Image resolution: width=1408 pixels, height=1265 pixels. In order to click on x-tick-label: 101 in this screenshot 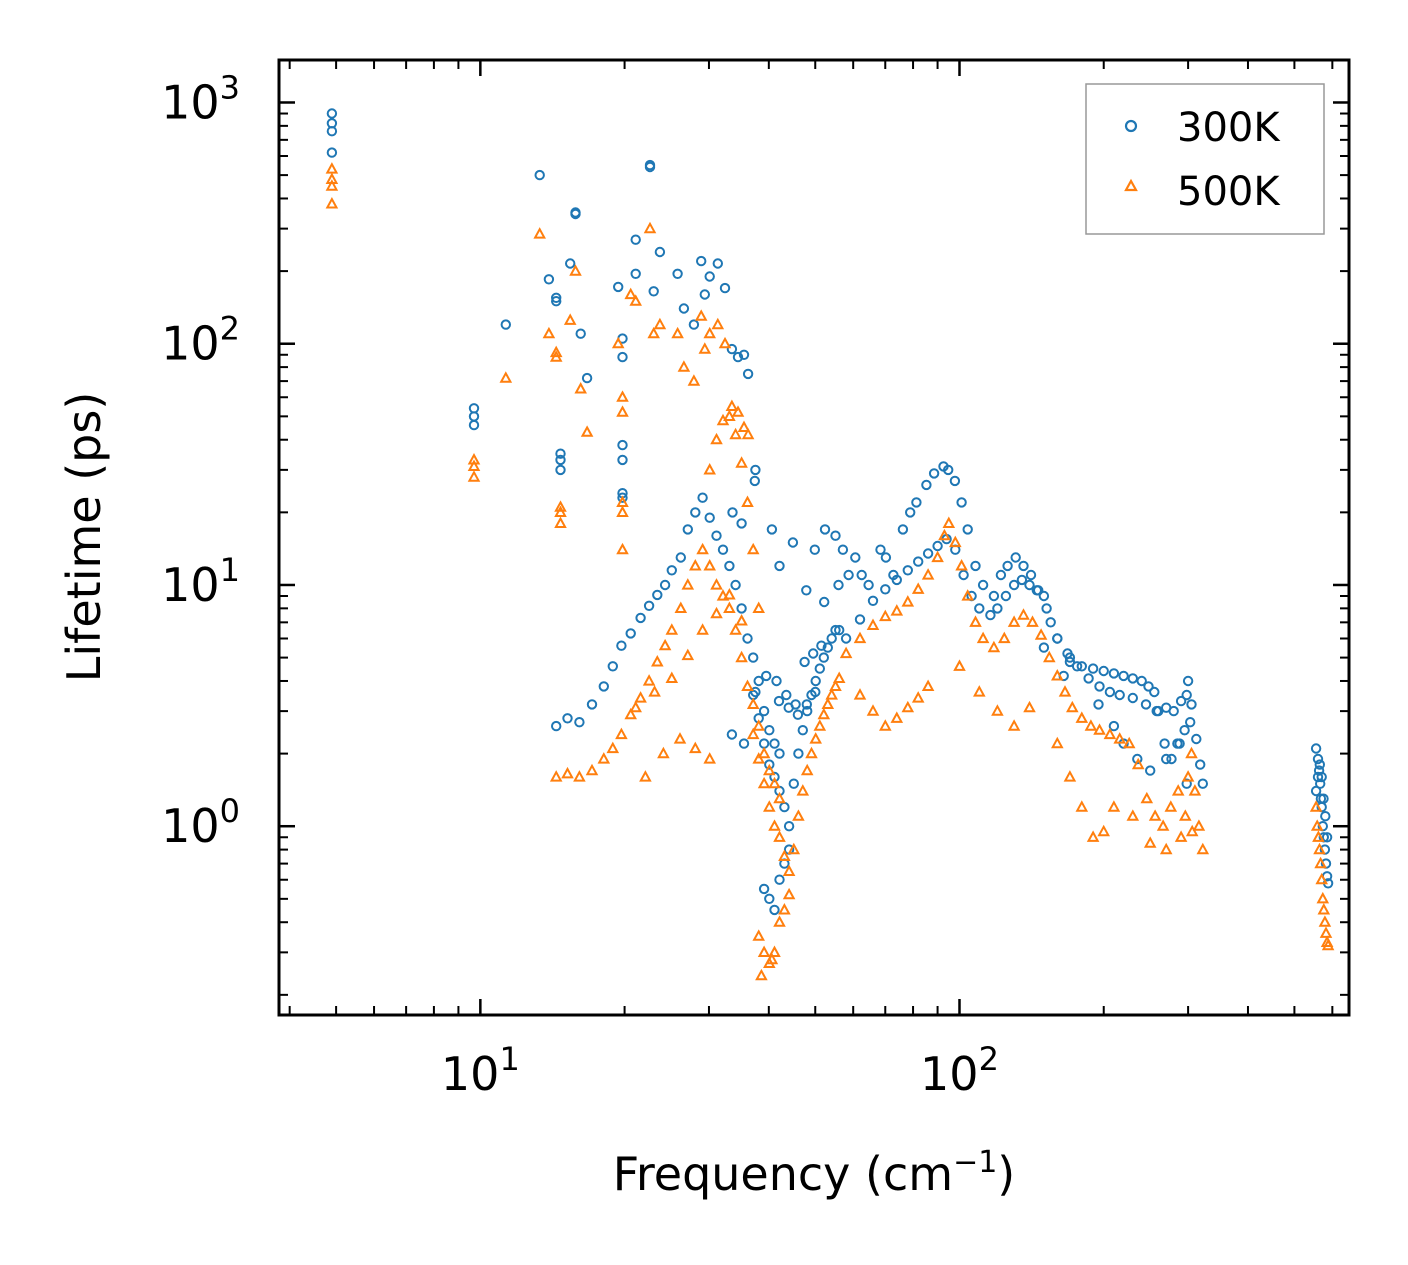, I will do `click(480, 1070)`.